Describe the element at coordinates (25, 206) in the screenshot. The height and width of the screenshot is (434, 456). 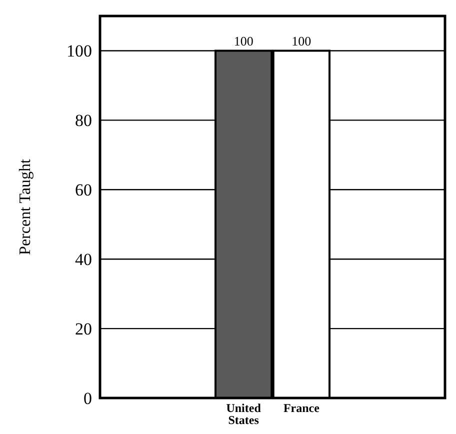
I see `y-axis-title: Percent Taught` at that location.